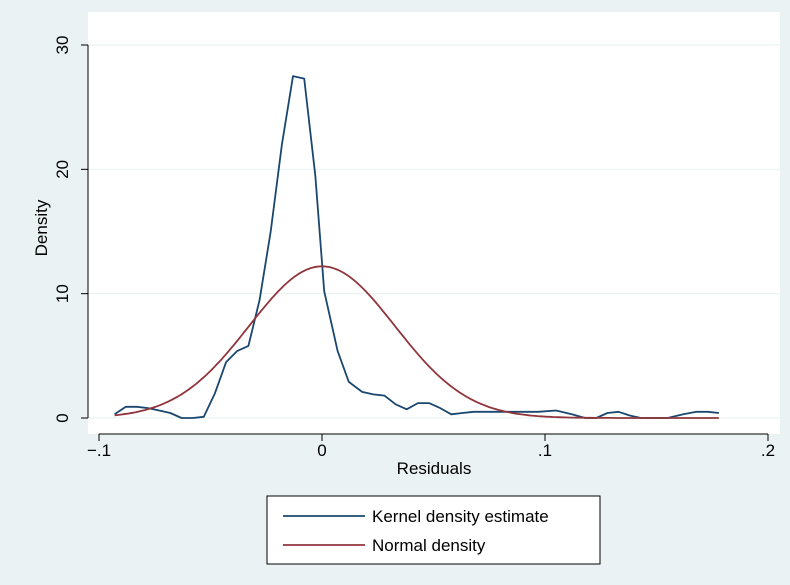 This screenshot has height=585, width=790. I want to click on legend-box, so click(433, 530).